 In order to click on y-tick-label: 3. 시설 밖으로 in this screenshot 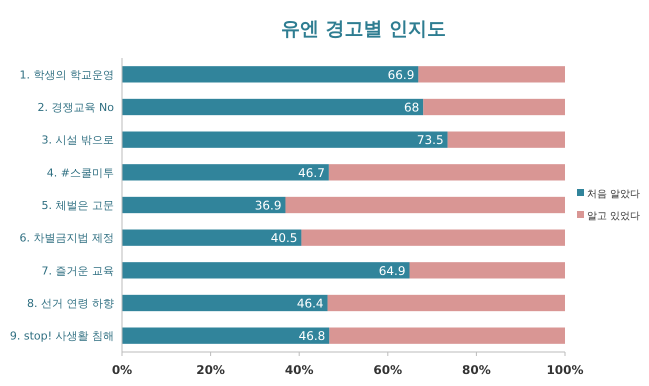, I will do `click(78, 140)`.